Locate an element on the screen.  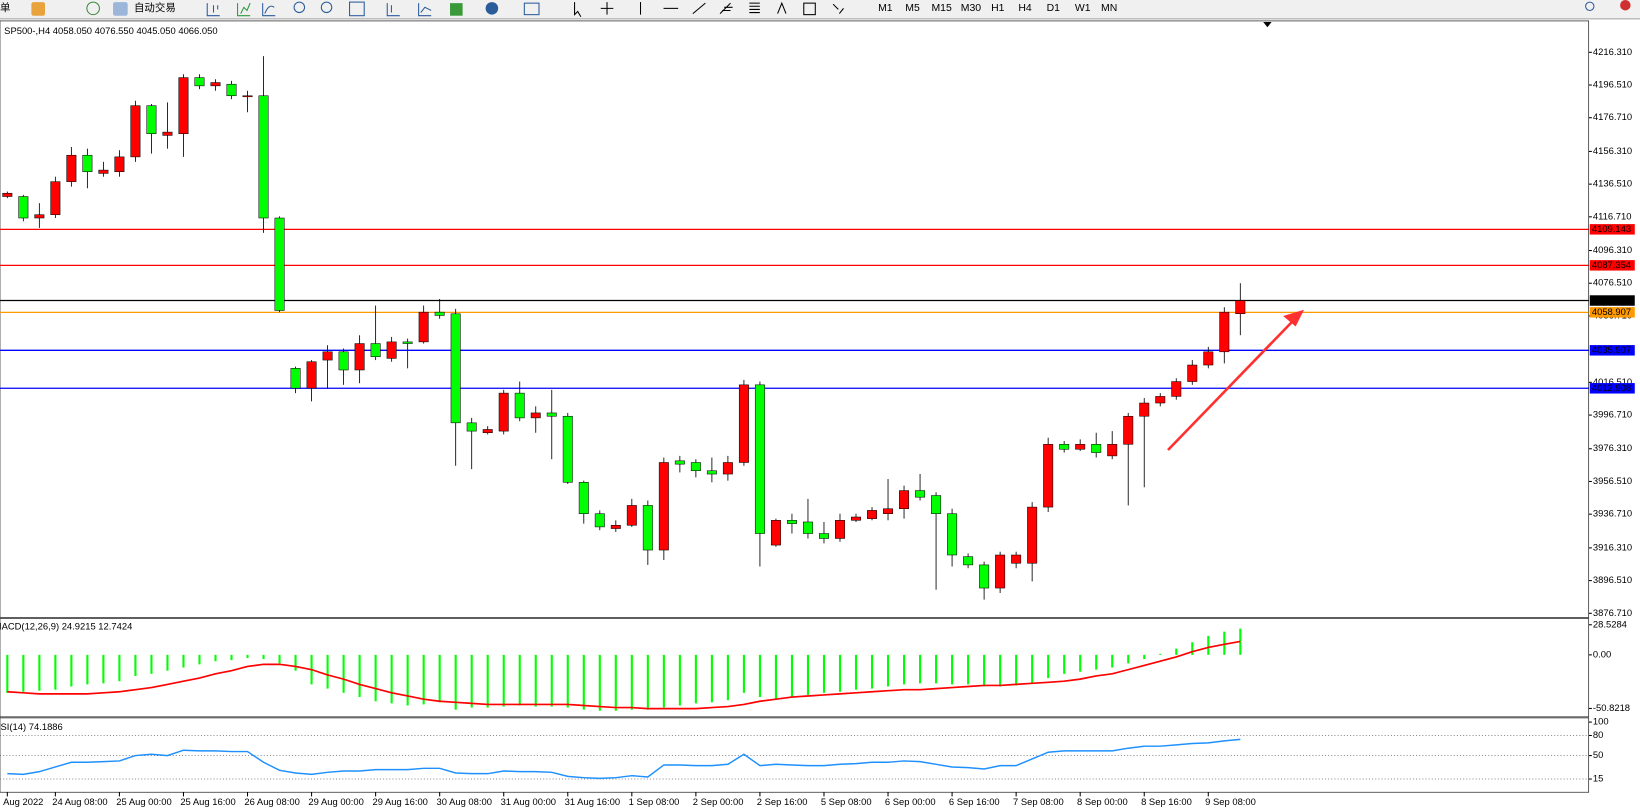
y-tick-label: 3876.710 is located at coordinates (1612, 612).